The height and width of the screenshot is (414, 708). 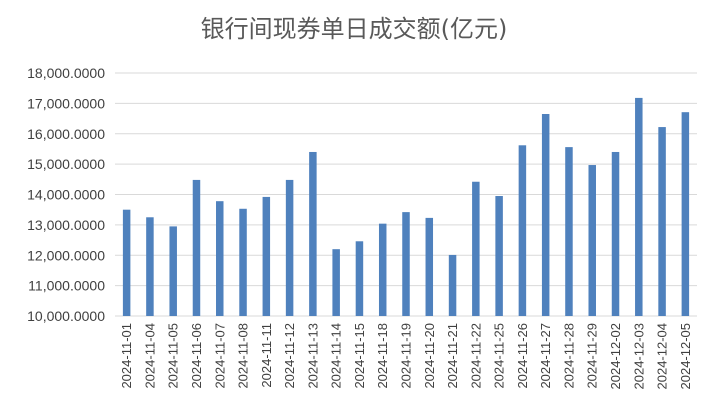 What do you see at coordinates (638, 356) in the screenshot?
I see `x-tick-label: 2024-12-03` at bounding box center [638, 356].